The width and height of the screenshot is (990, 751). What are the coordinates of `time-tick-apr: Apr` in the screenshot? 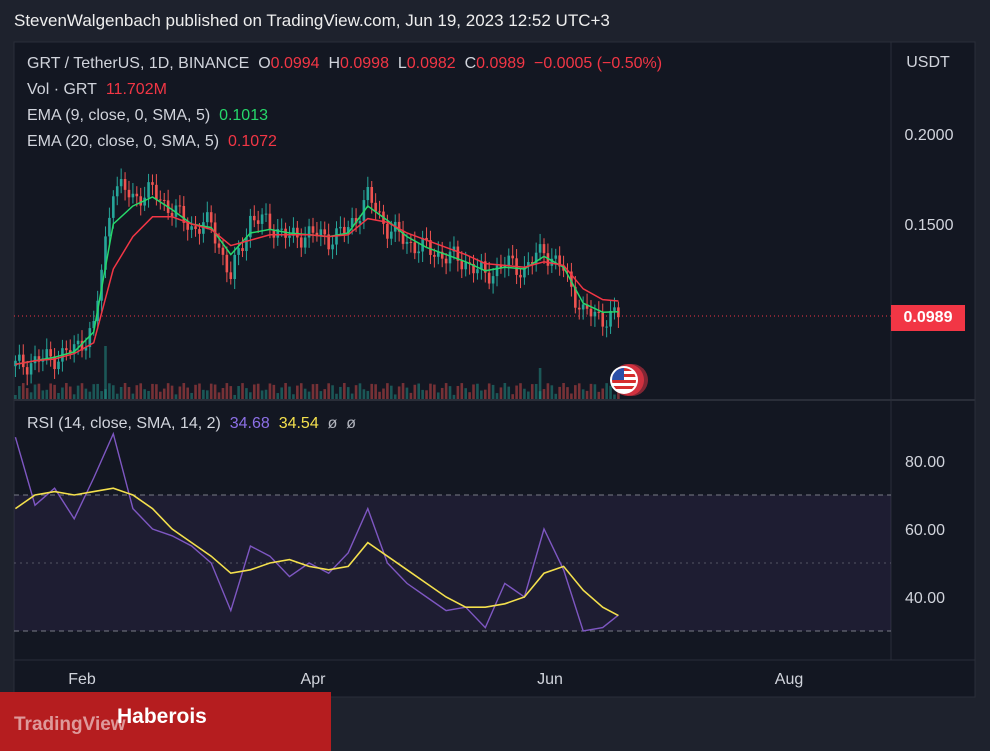 It's located at (314, 679).